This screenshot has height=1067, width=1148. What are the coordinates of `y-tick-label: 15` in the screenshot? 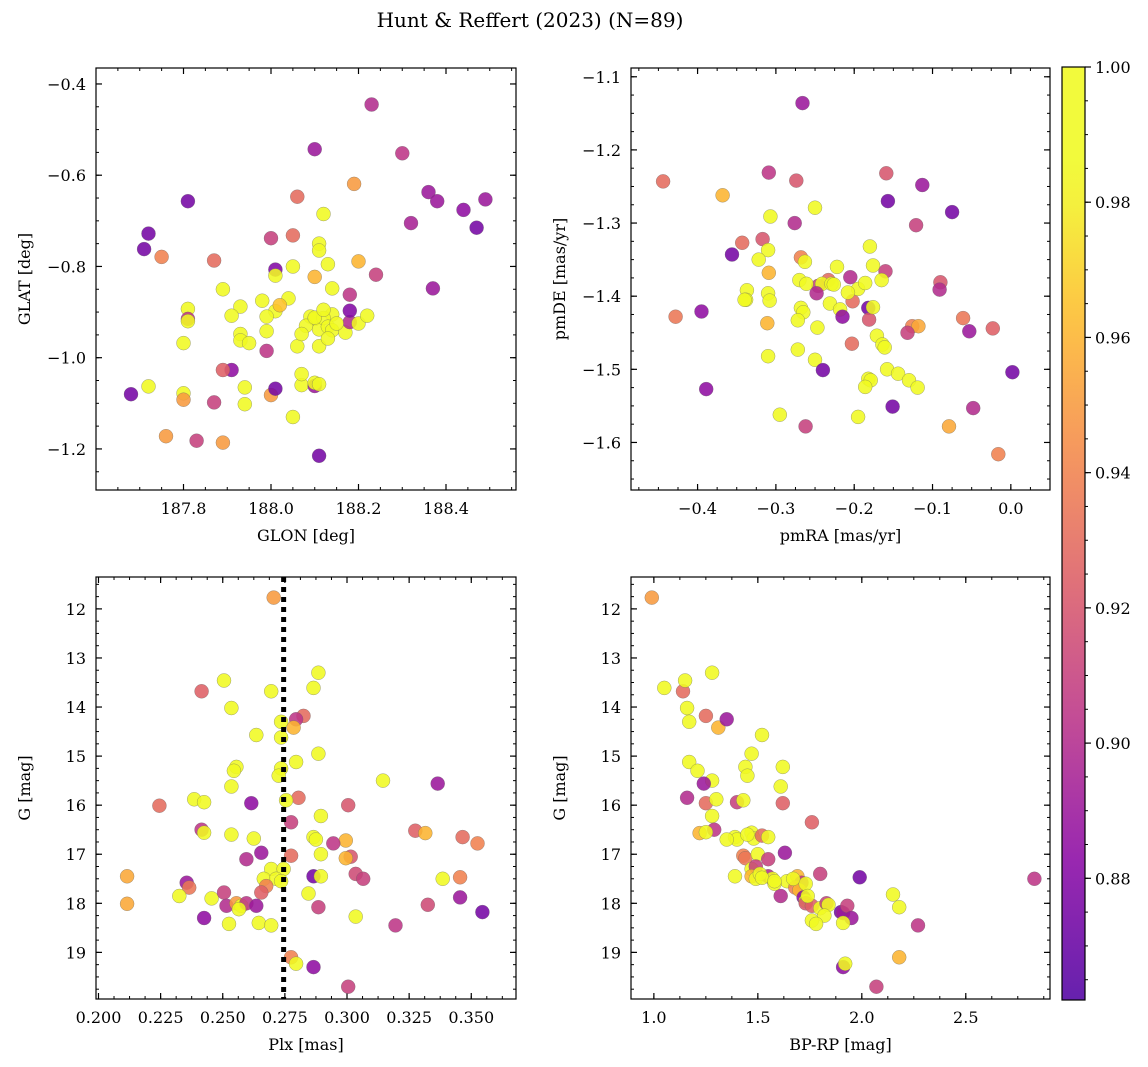 It's located at (611, 756).